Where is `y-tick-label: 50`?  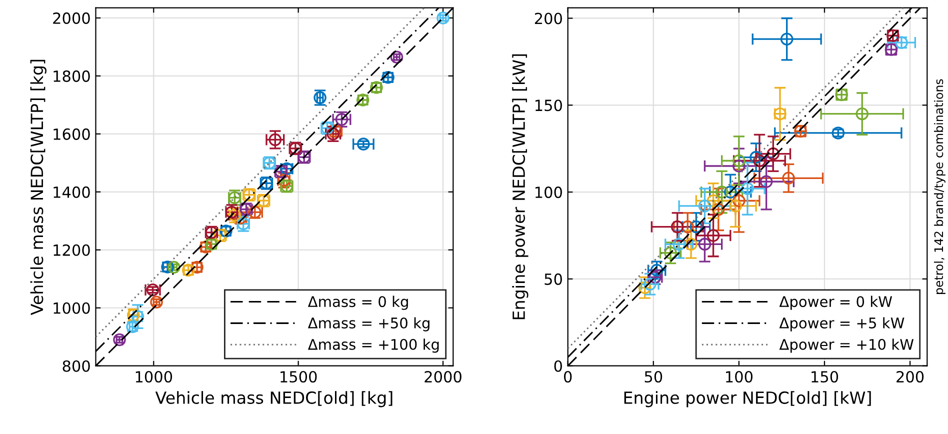
y-tick-label: 50 is located at coordinates (553, 279).